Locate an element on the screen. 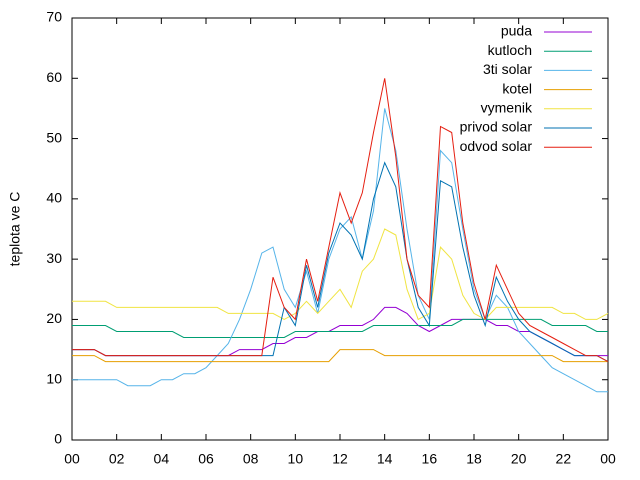 Image resolution: width=640 pixels, height=480 pixels. y-tick-label: 40 is located at coordinates (54, 198).